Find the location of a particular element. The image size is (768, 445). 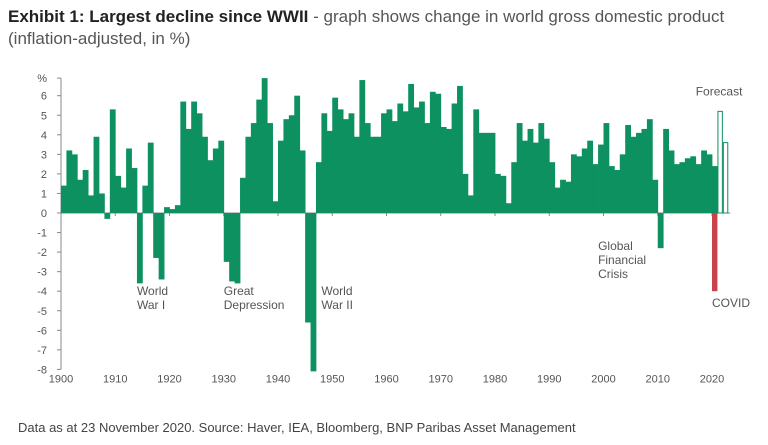

bar-1988 is located at coordinates (541, 168).